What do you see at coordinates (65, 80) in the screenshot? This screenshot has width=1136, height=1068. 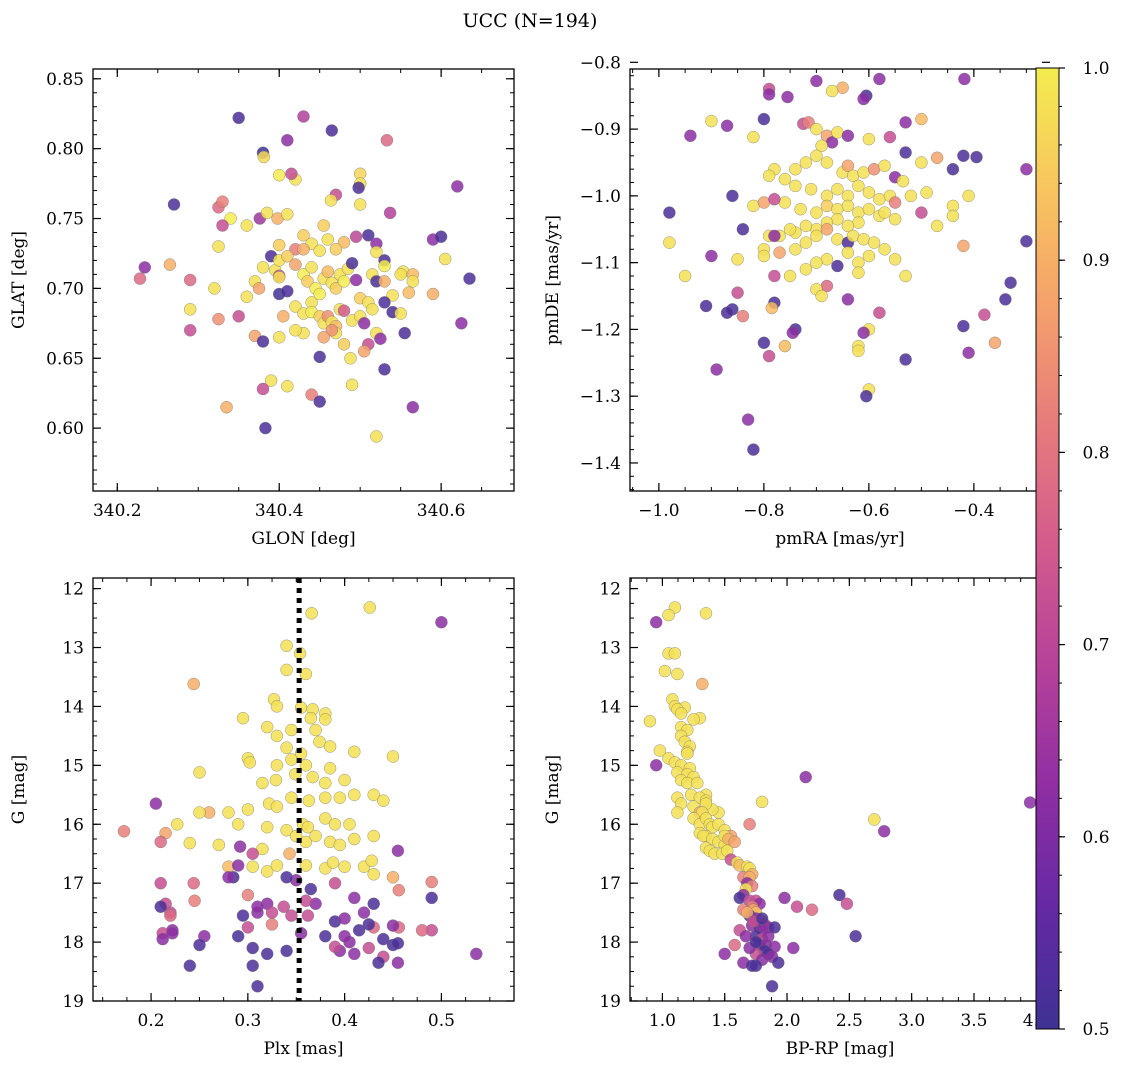 I see `y-tick-label: 0.85` at bounding box center [65, 80].